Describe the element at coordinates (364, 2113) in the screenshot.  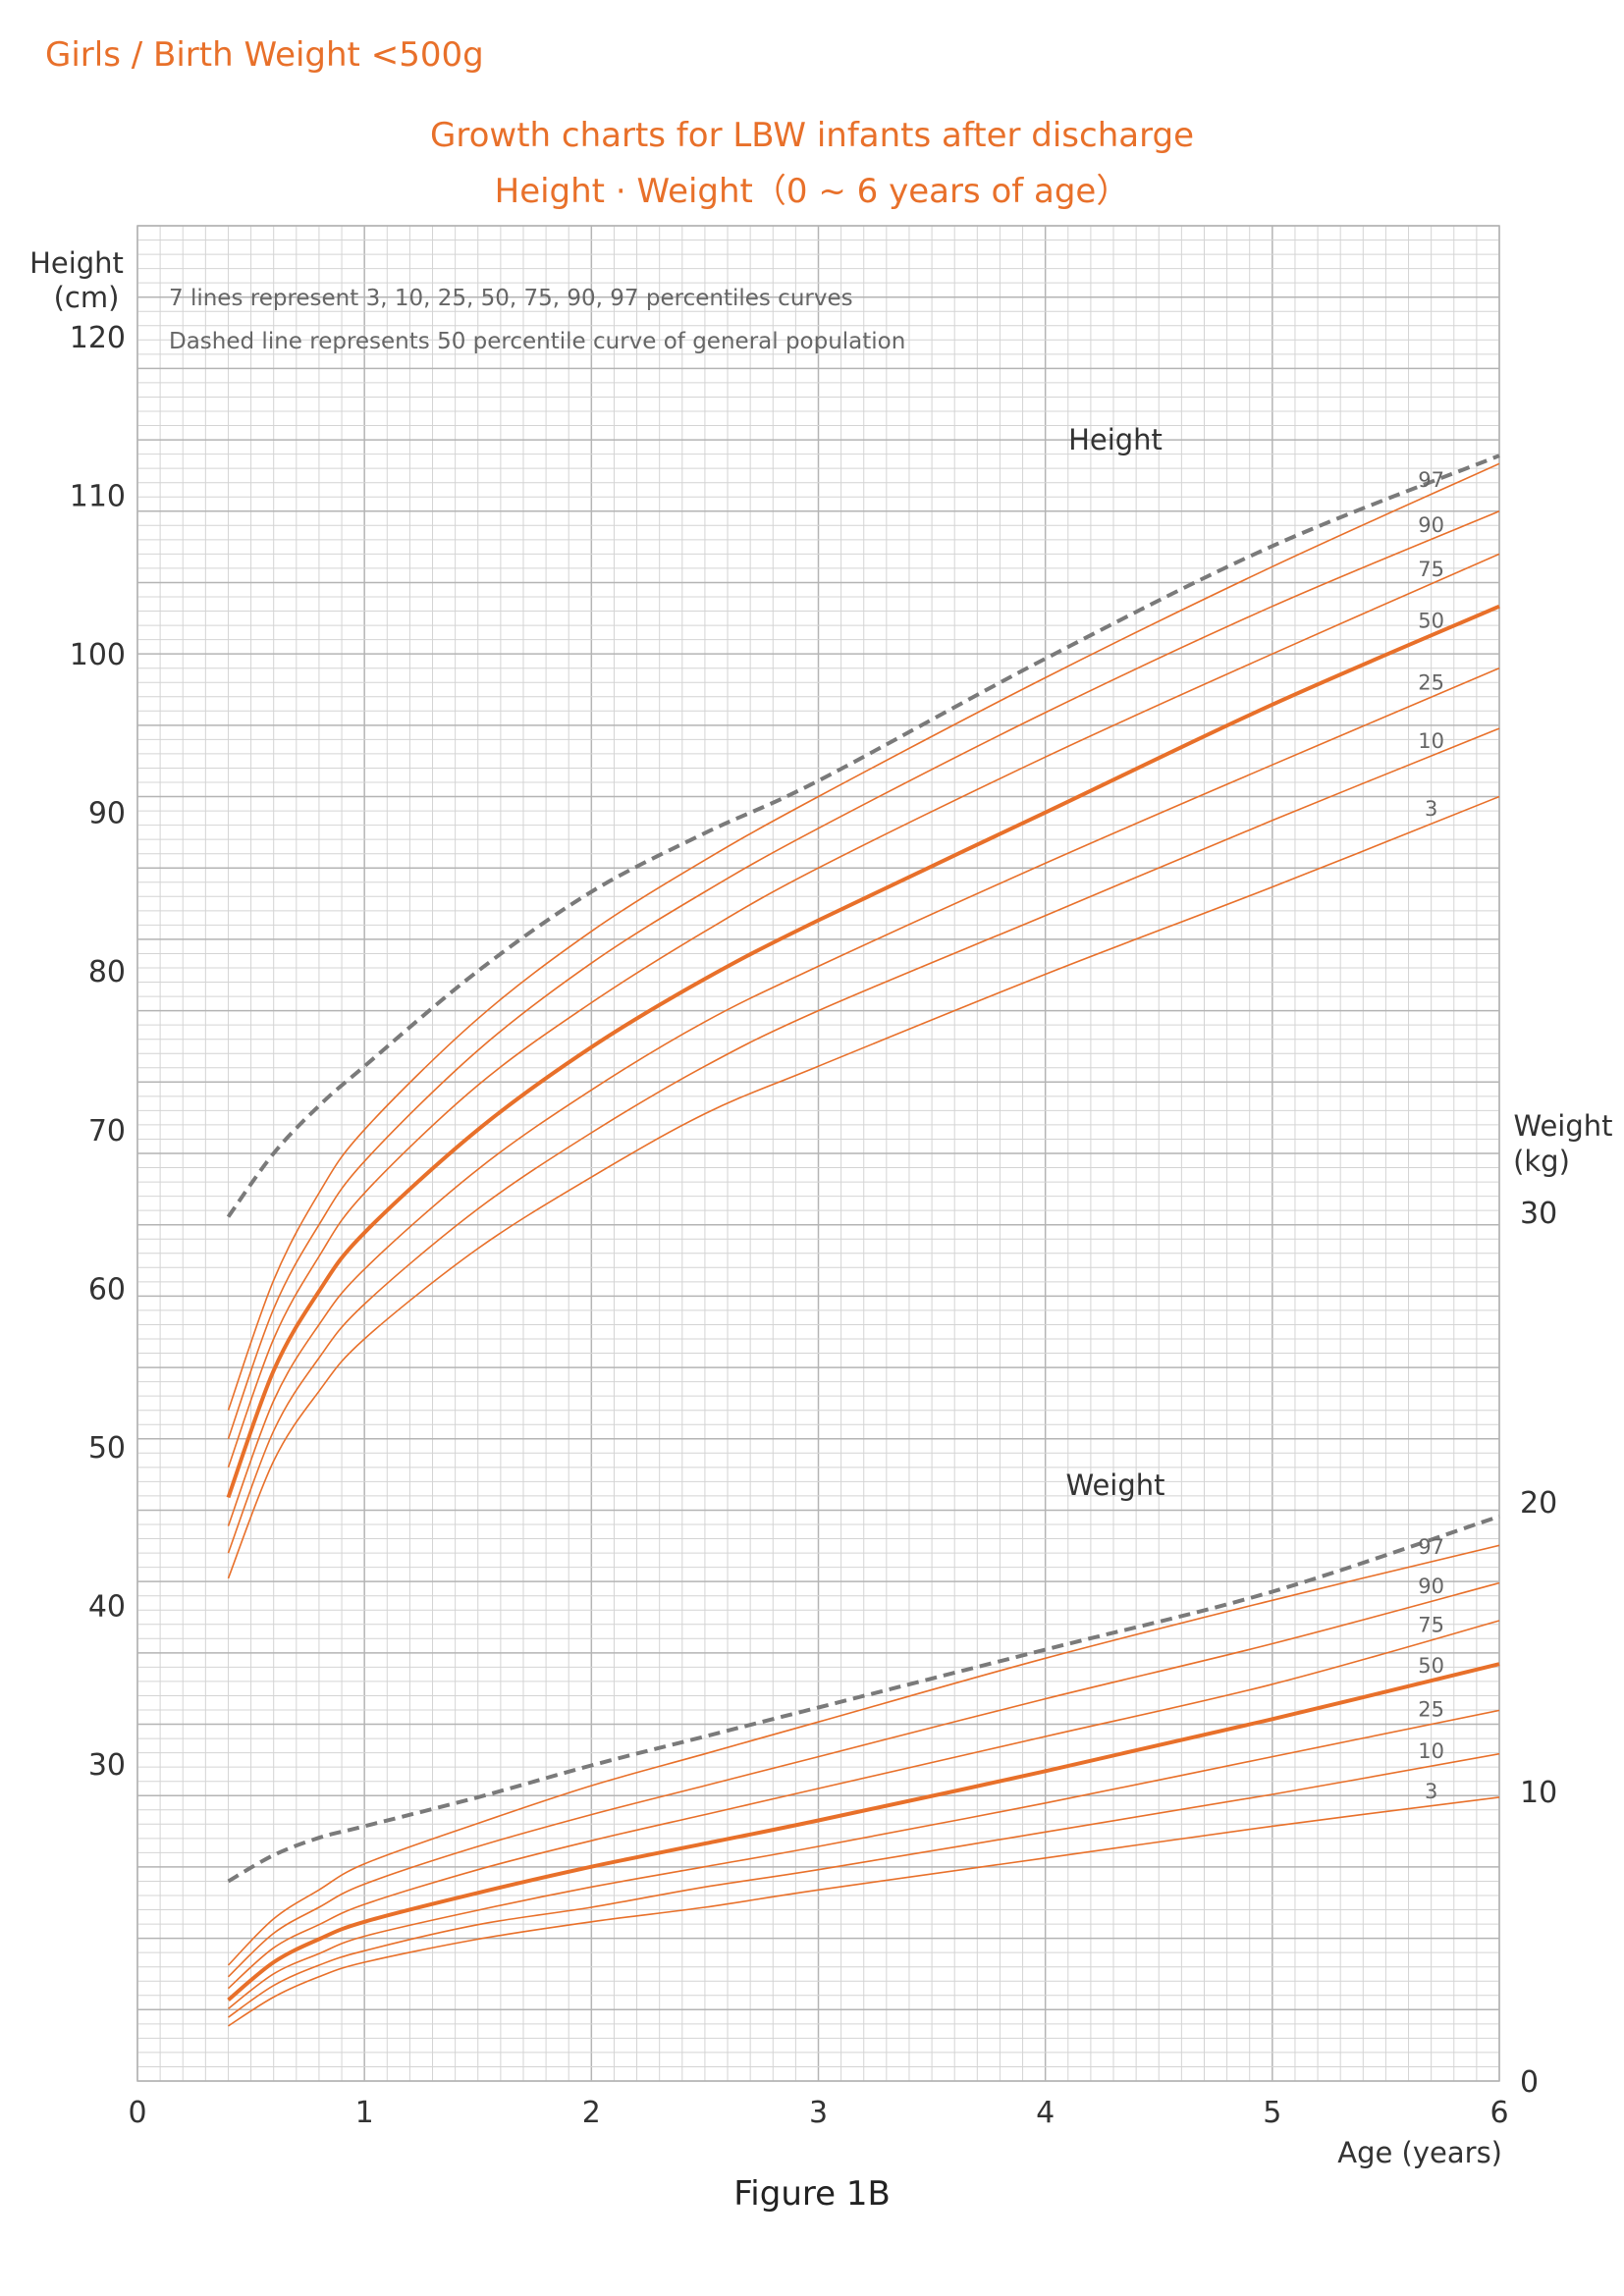
I see `x-tick-label: 1` at that location.